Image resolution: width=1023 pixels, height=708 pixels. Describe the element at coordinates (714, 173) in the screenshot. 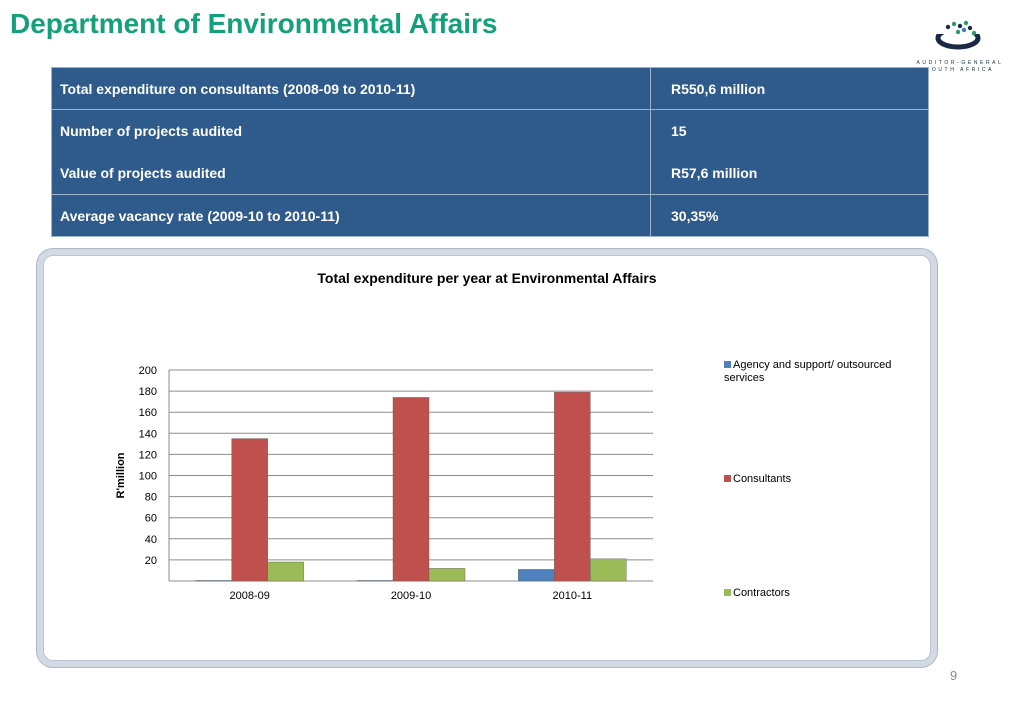

I see `table-cell-value-line: R57,6 million` at that location.